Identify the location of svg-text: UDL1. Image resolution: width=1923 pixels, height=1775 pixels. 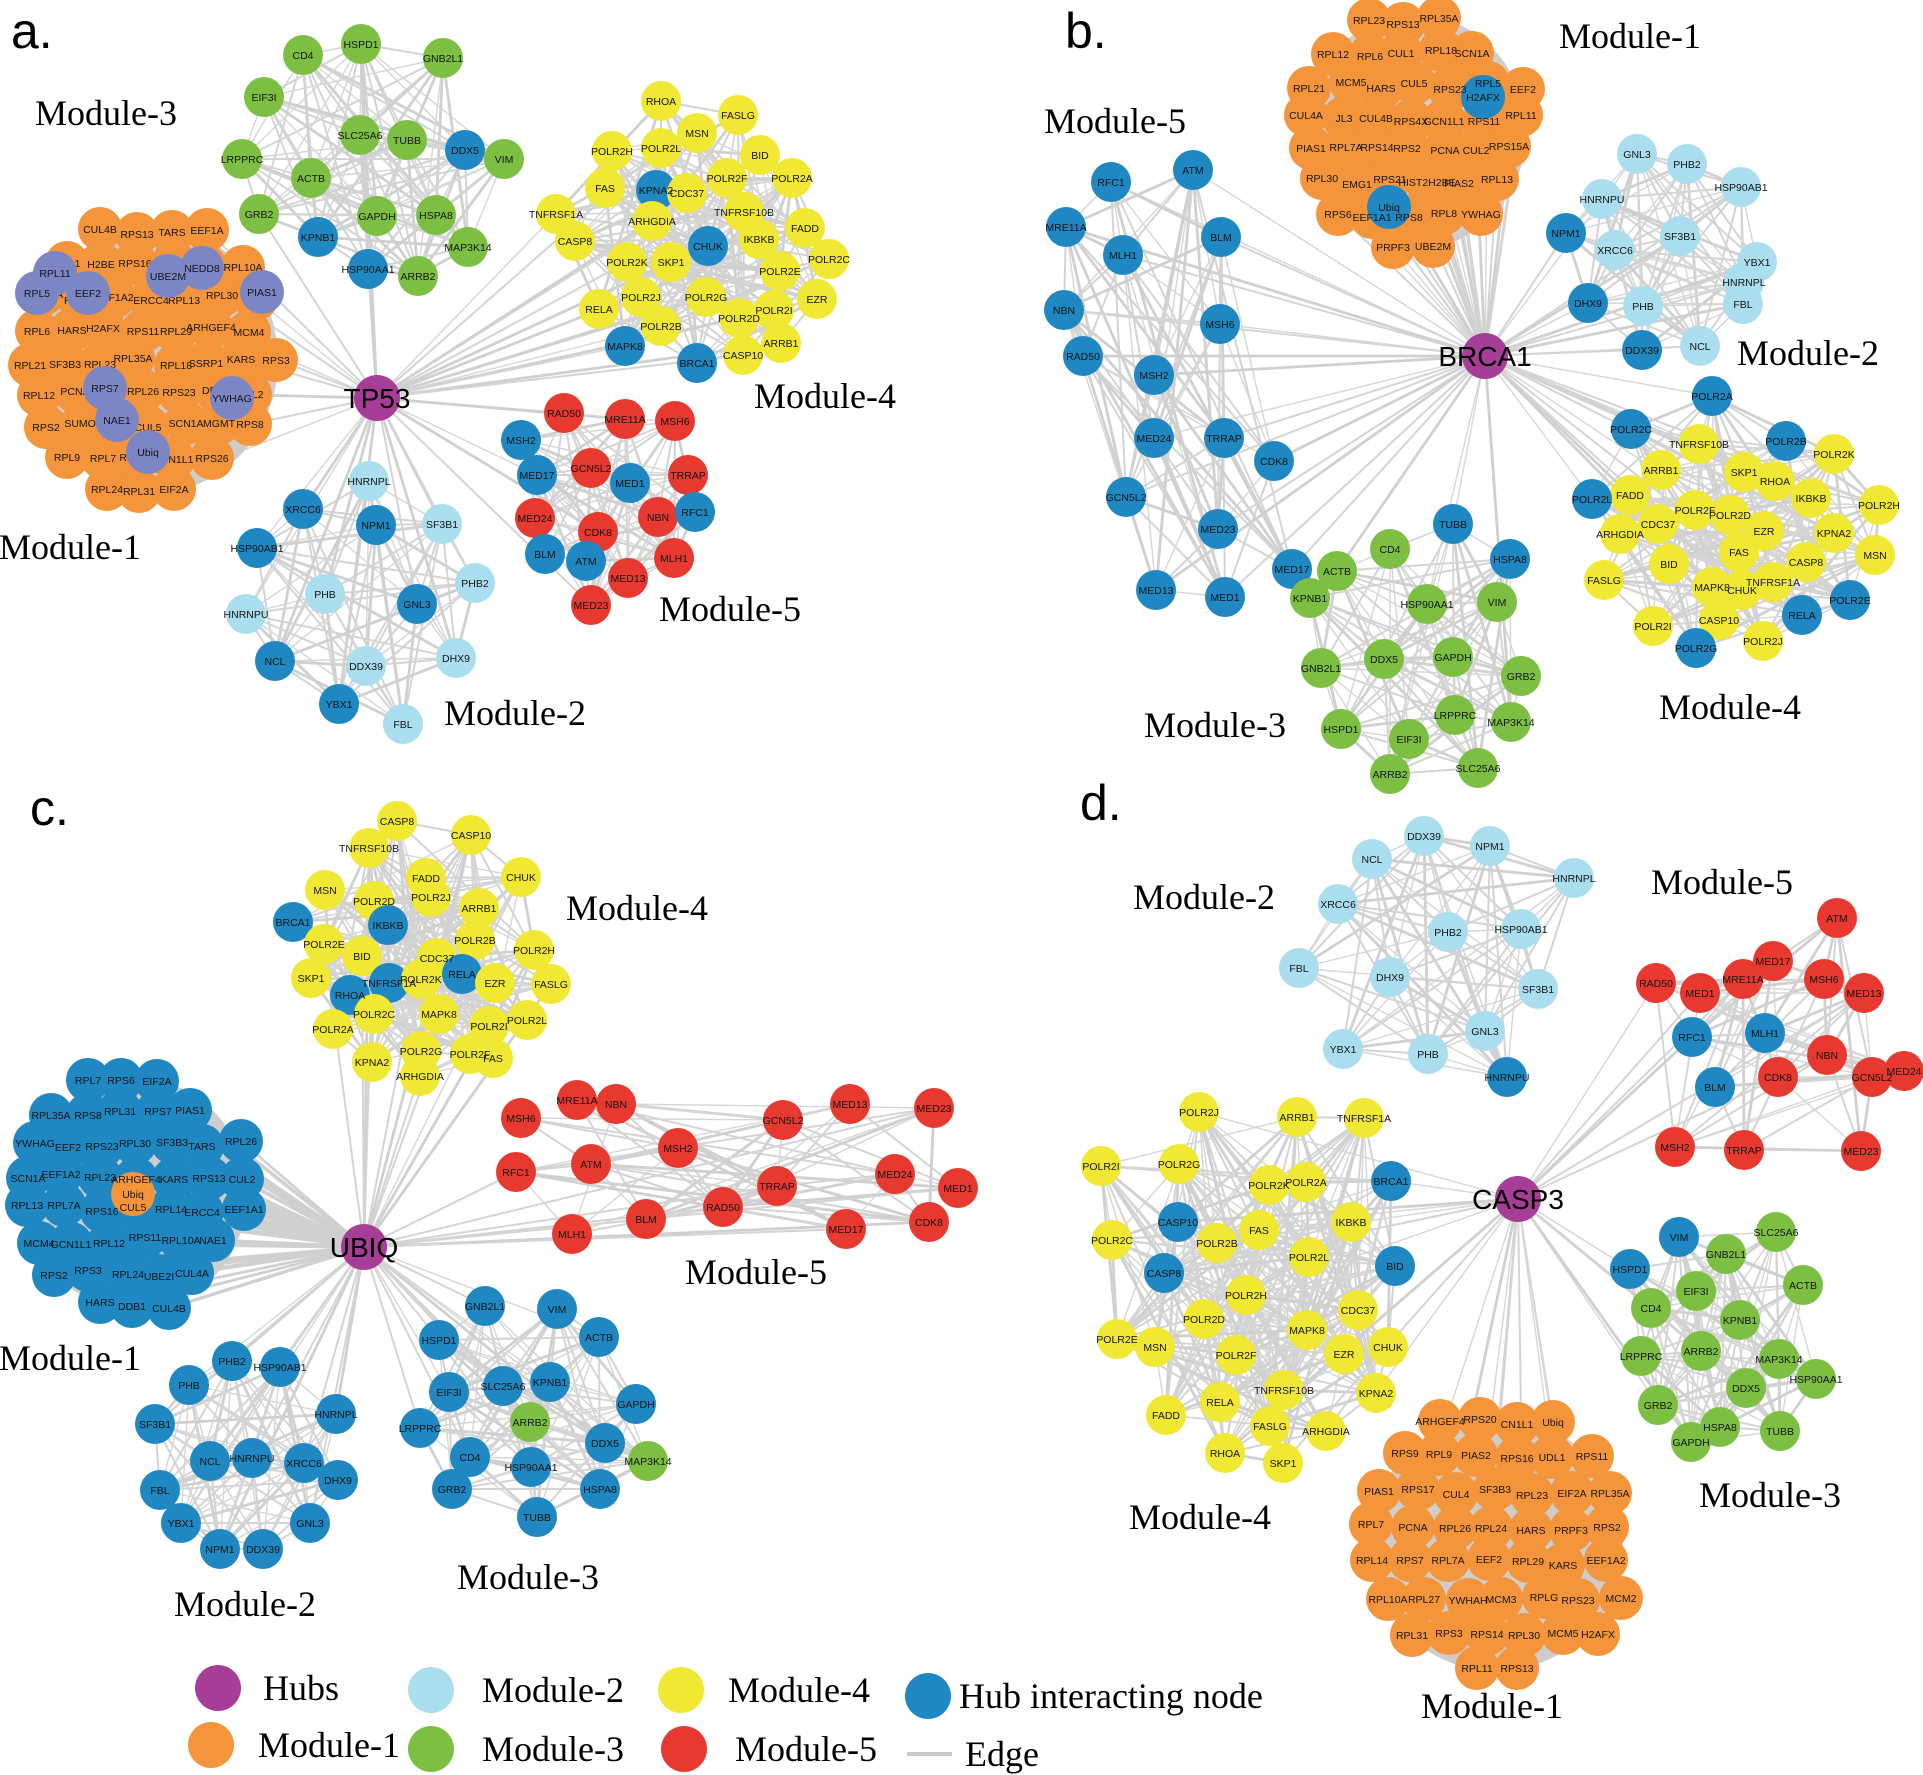
(1552, 1458).